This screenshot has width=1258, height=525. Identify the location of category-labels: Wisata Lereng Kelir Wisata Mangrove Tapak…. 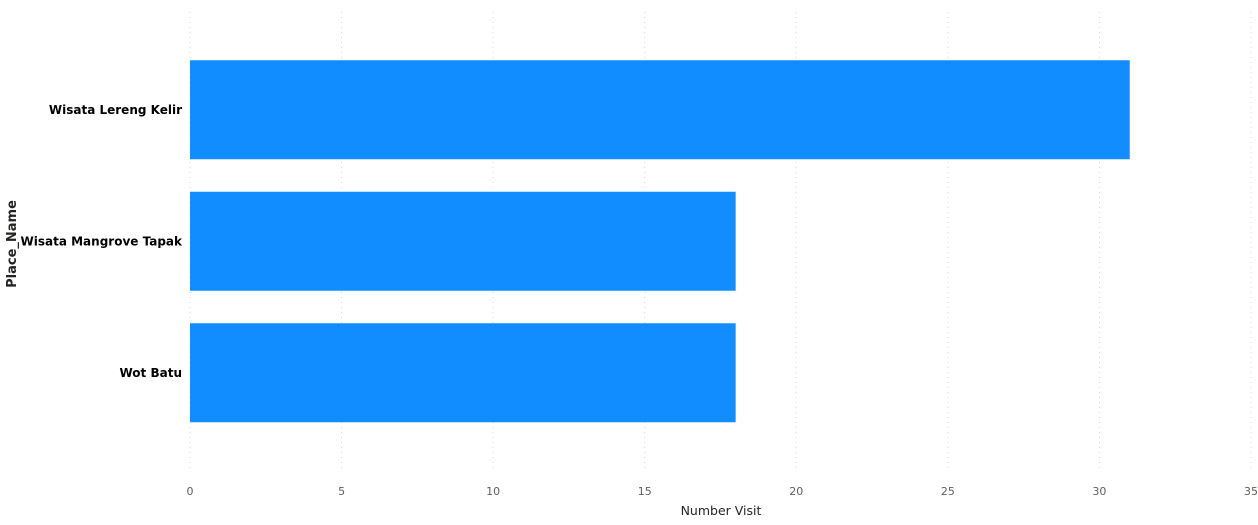
(102, 241).